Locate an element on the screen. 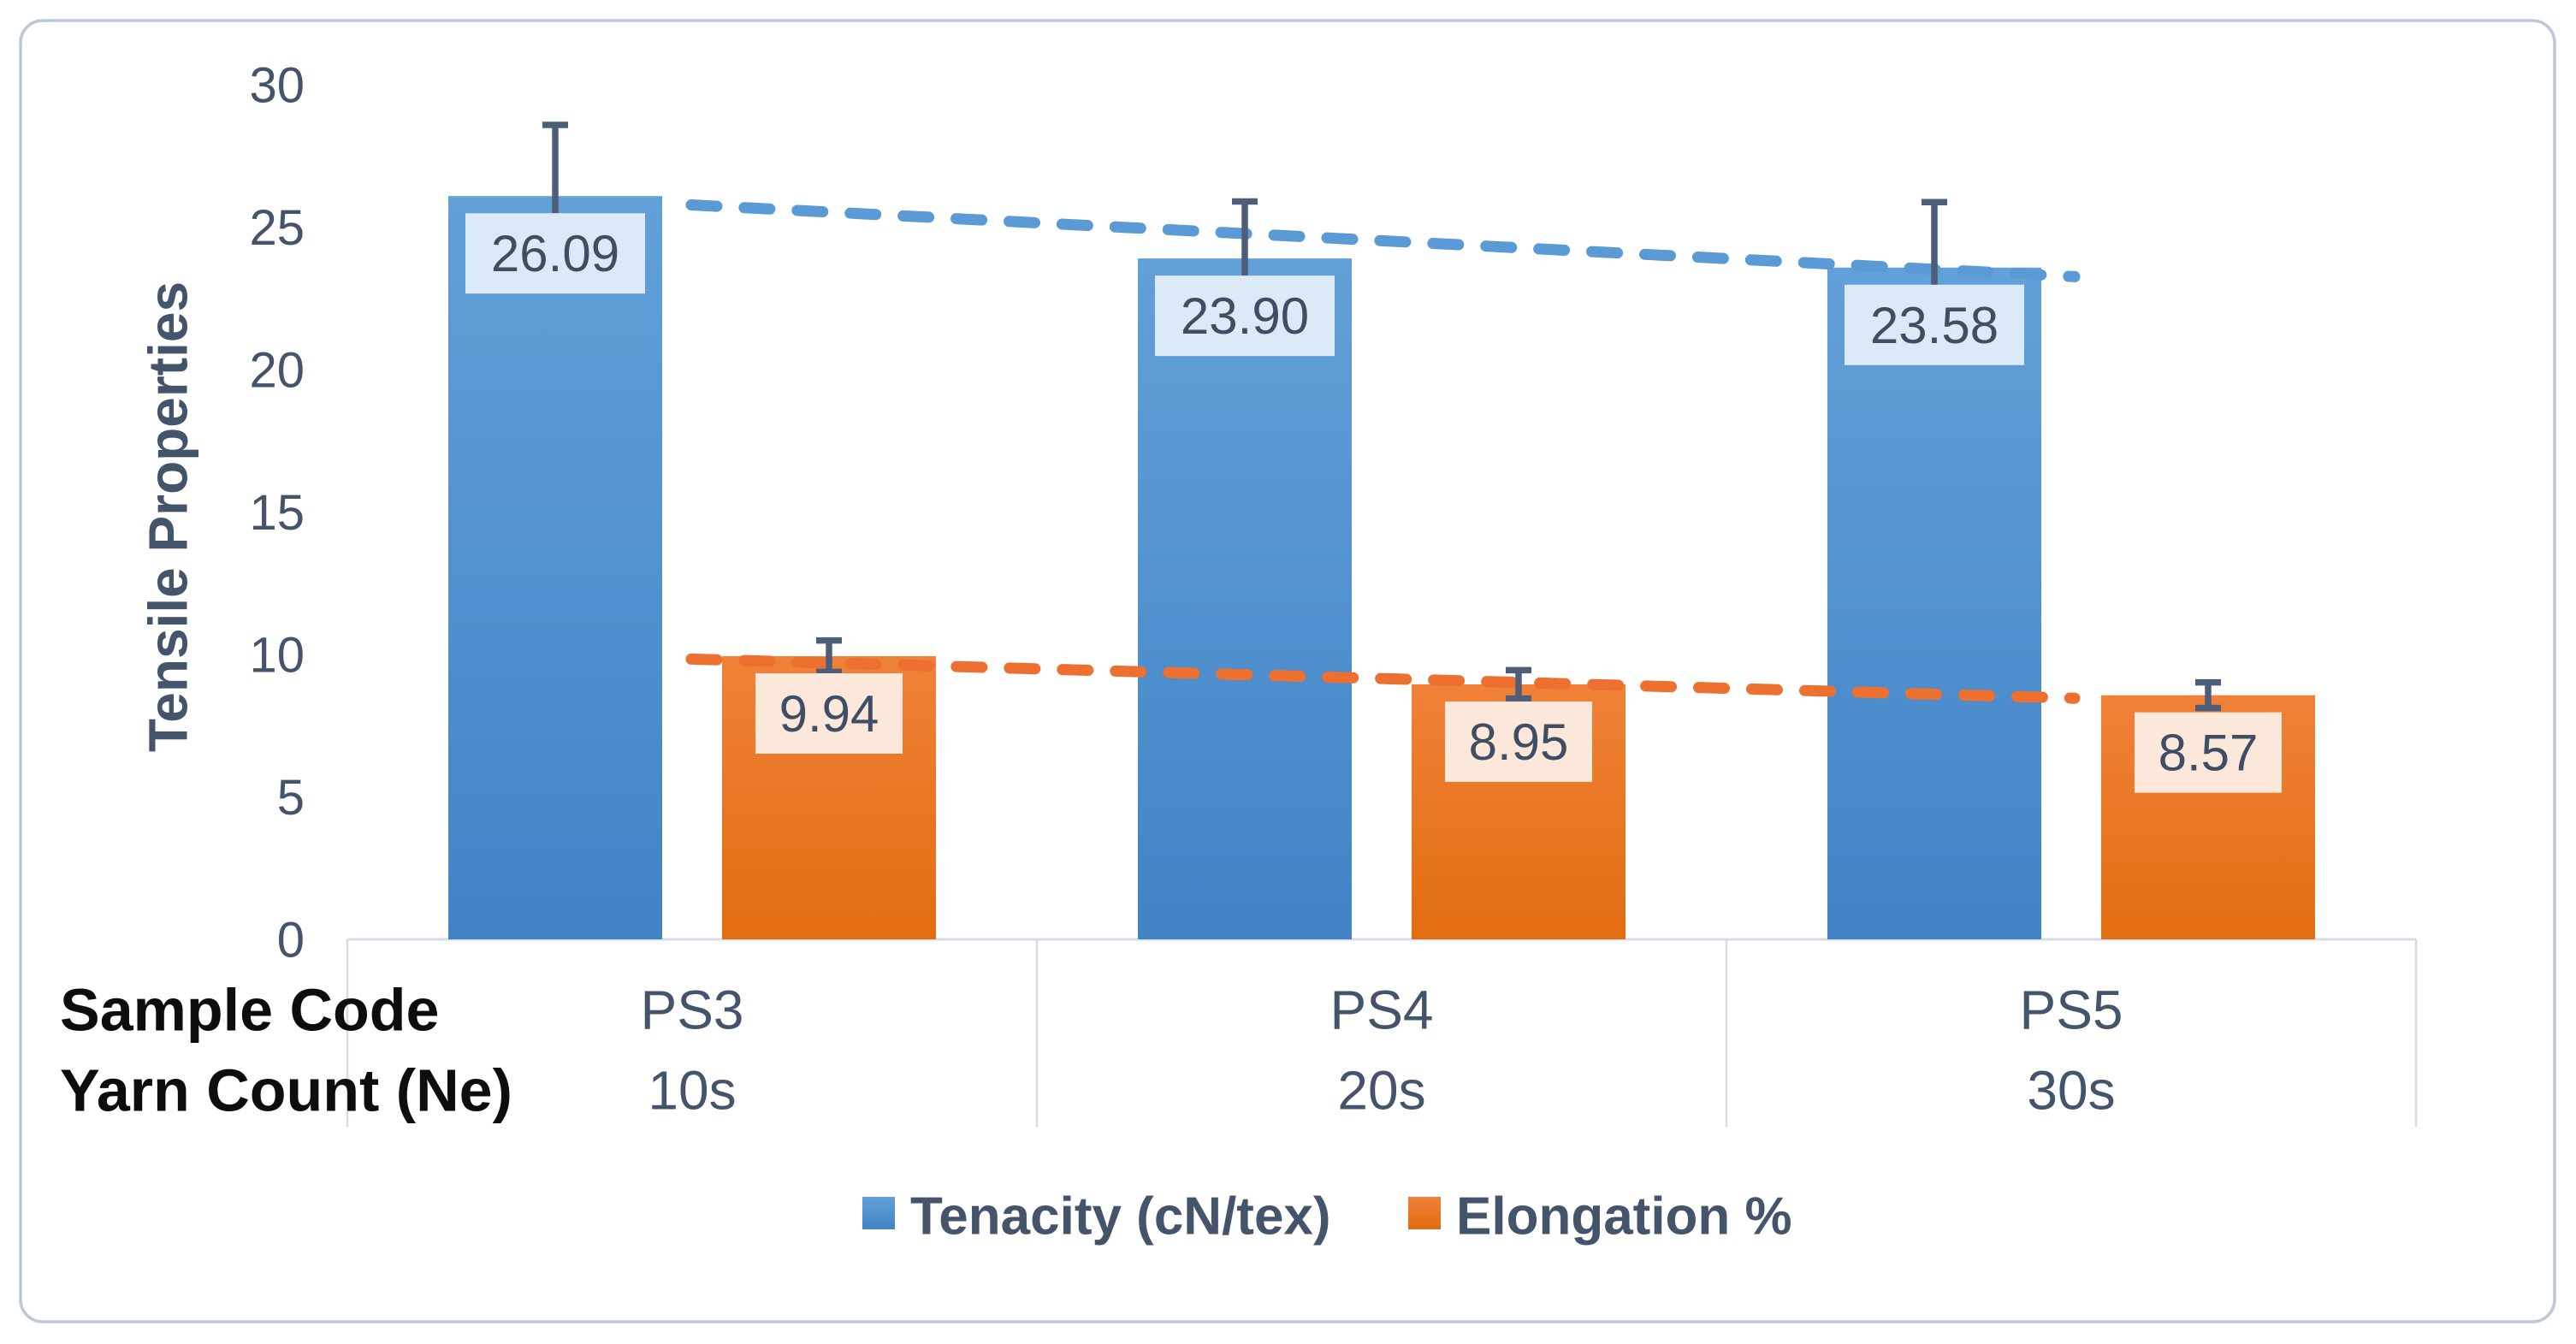  category-axis-table-lines is located at coordinates (1382, 1032).